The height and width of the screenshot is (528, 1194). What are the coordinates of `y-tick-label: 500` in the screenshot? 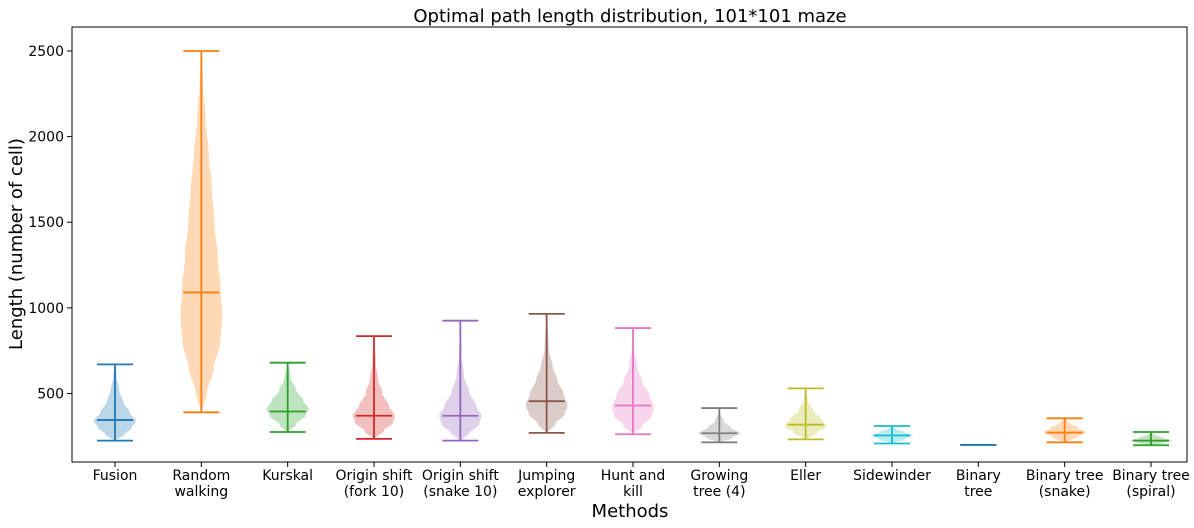 It's located at (50, 394).